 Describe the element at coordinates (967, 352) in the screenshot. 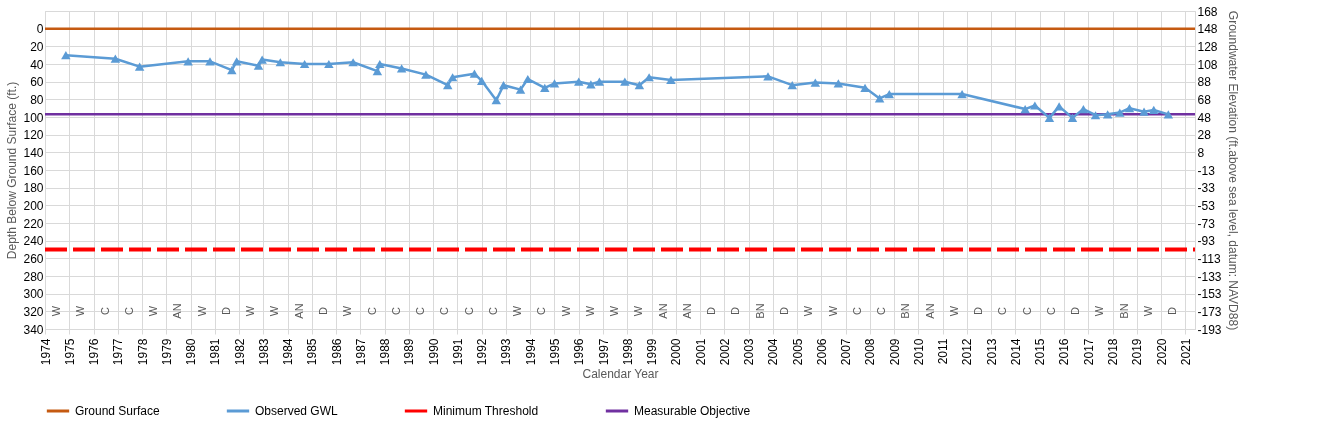

I see `x-tick-label: 2012` at that location.